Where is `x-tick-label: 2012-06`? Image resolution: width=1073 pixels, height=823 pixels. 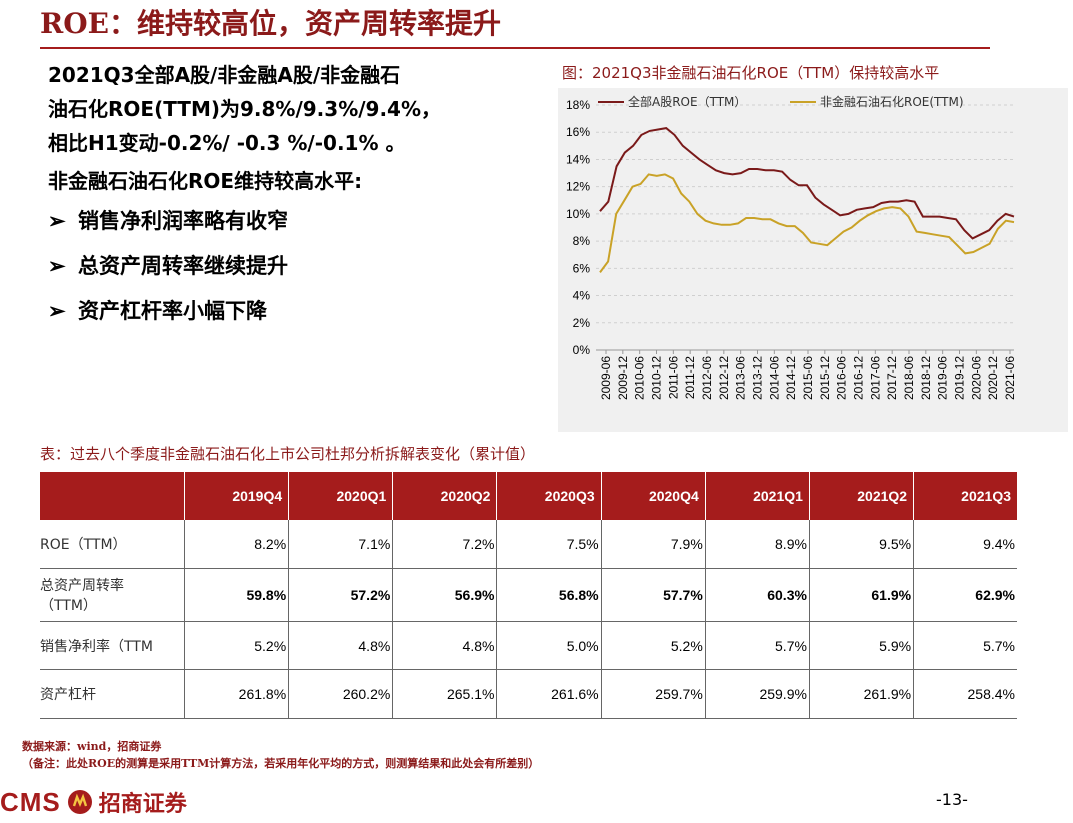
x-tick-label: 2012-06 is located at coordinates (707, 378).